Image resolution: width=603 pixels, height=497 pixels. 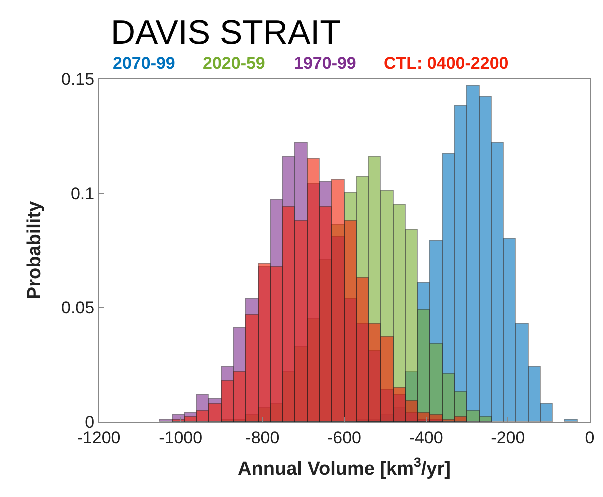 What do you see at coordinates (226, 33) in the screenshot?
I see `chart-title: DAVIS STRAIT` at bounding box center [226, 33].